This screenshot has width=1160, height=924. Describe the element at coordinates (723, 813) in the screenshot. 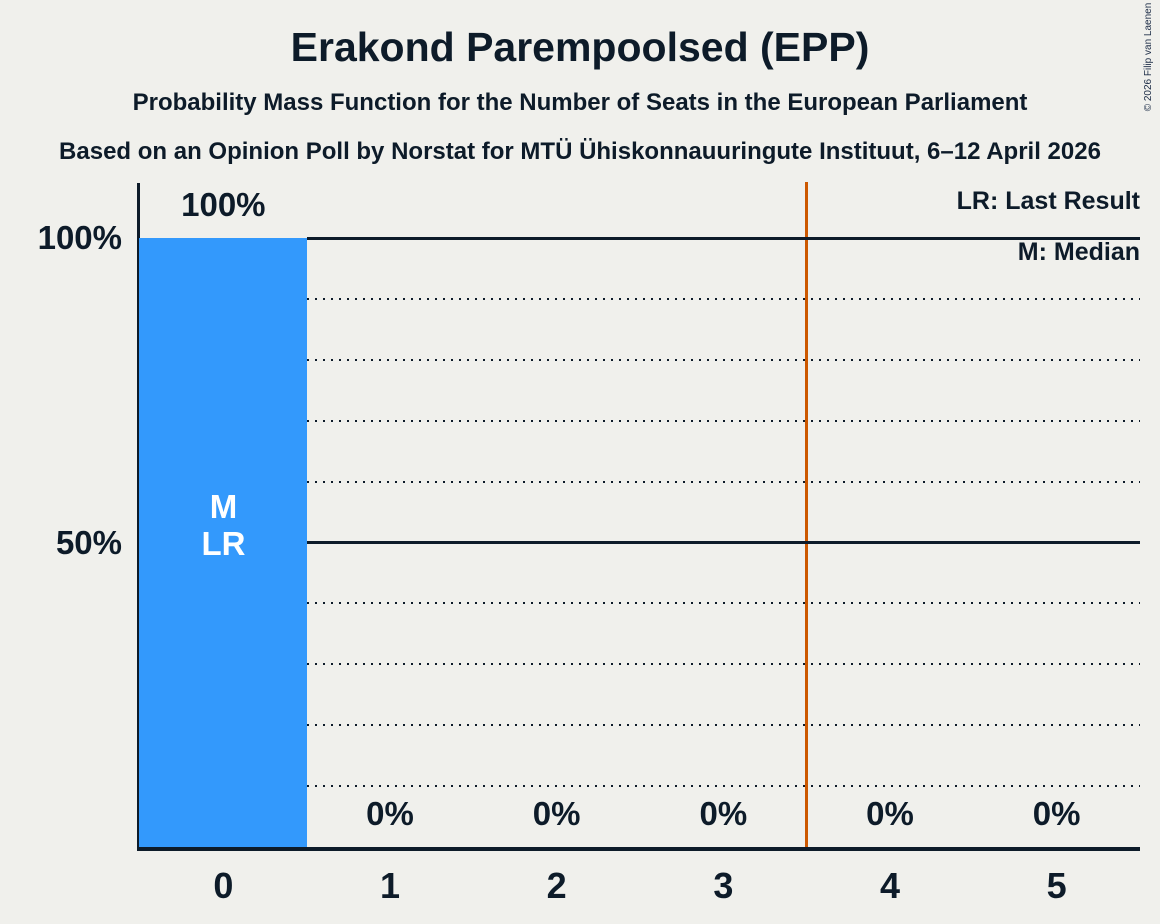

I see `bar-value-label-3: 0%` at that location.